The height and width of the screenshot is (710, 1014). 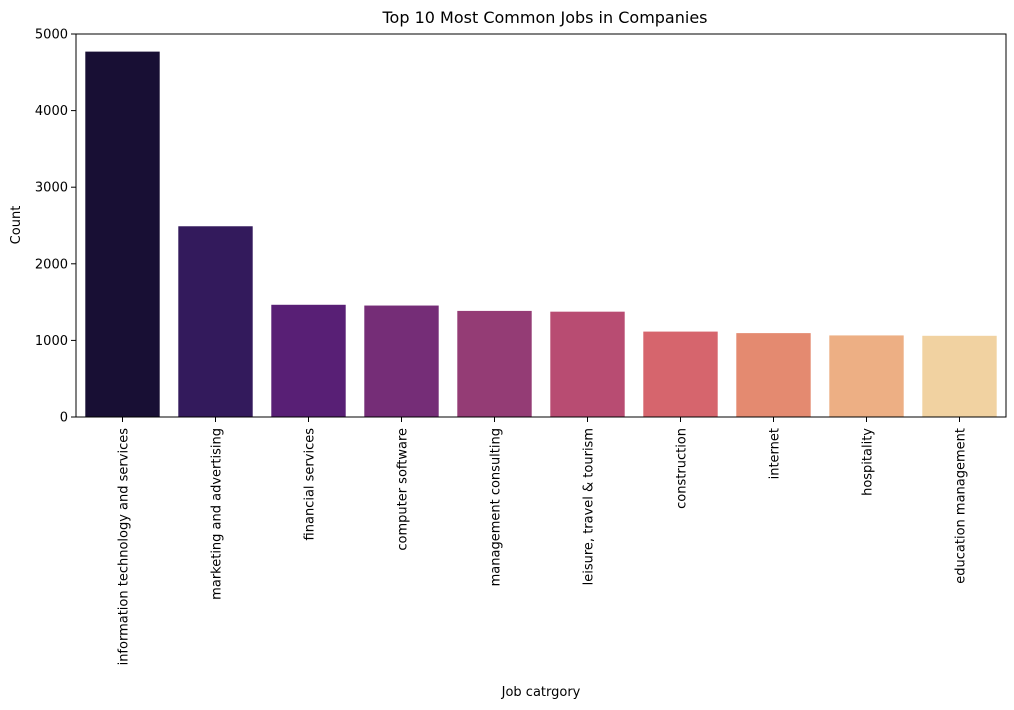 I want to click on y-tick-label-2: 2000, so click(x=51, y=264).